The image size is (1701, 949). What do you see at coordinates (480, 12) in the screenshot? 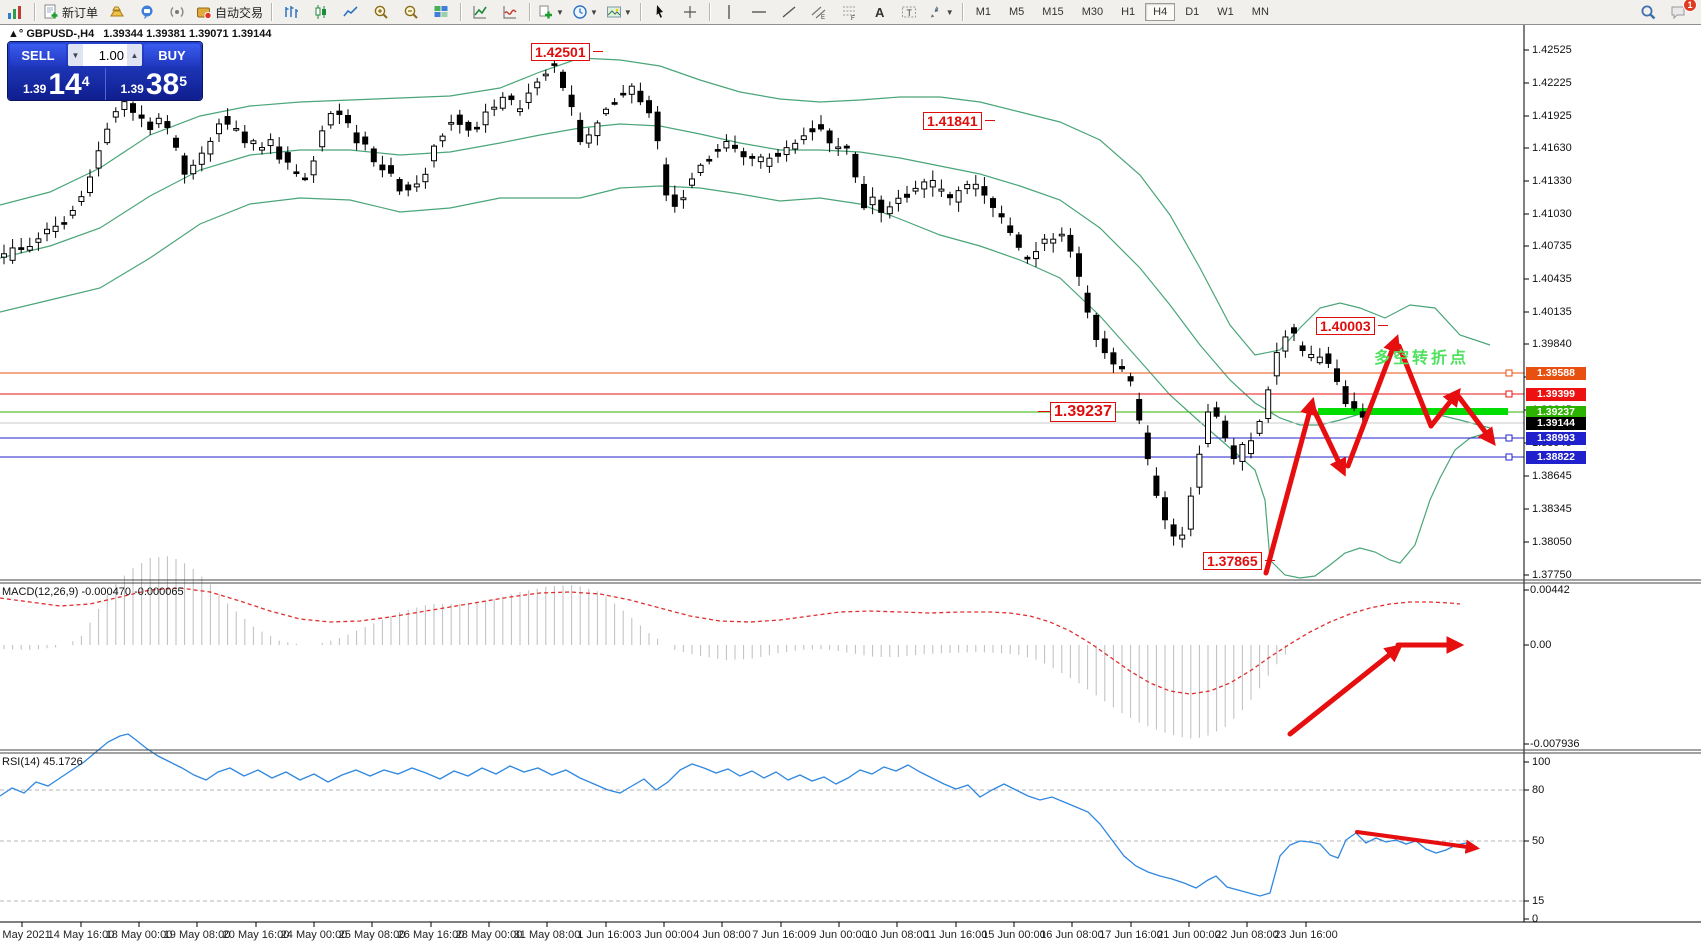
I see `indicators-list-button` at bounding box center [480, 12].